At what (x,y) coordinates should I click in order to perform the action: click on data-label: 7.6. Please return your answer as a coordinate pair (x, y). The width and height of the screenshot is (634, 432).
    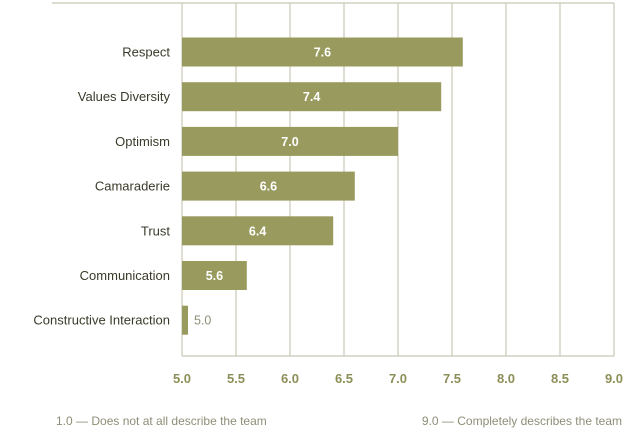
    Looking at the image, I should click on (322, 53).